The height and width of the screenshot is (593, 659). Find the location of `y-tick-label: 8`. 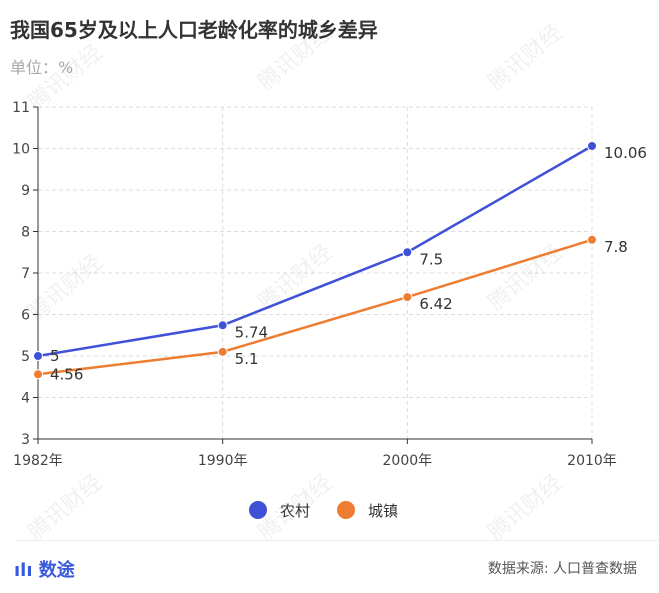

y-tick-label: 8 is located at coordinates (25, 233).